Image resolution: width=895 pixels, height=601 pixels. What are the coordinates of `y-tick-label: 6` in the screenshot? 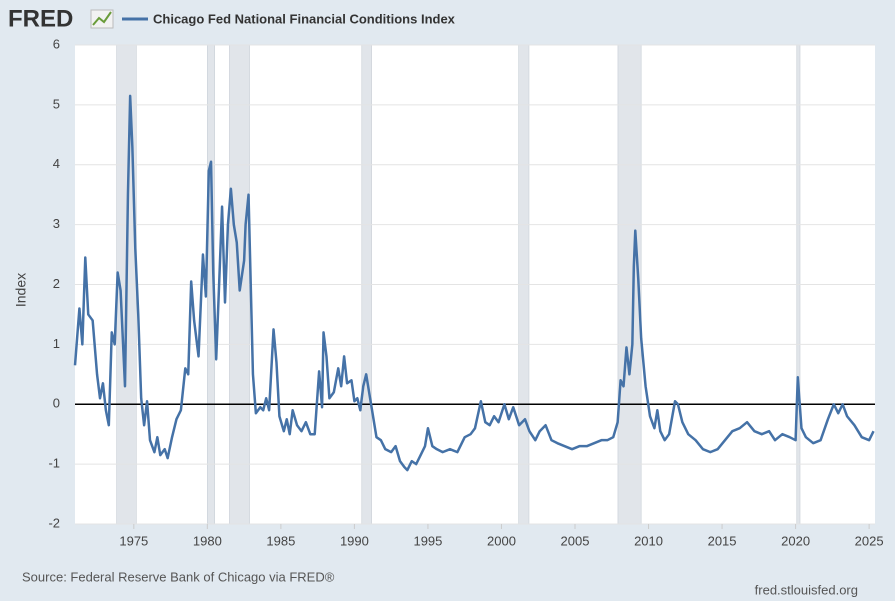 It's located at (56, 43).